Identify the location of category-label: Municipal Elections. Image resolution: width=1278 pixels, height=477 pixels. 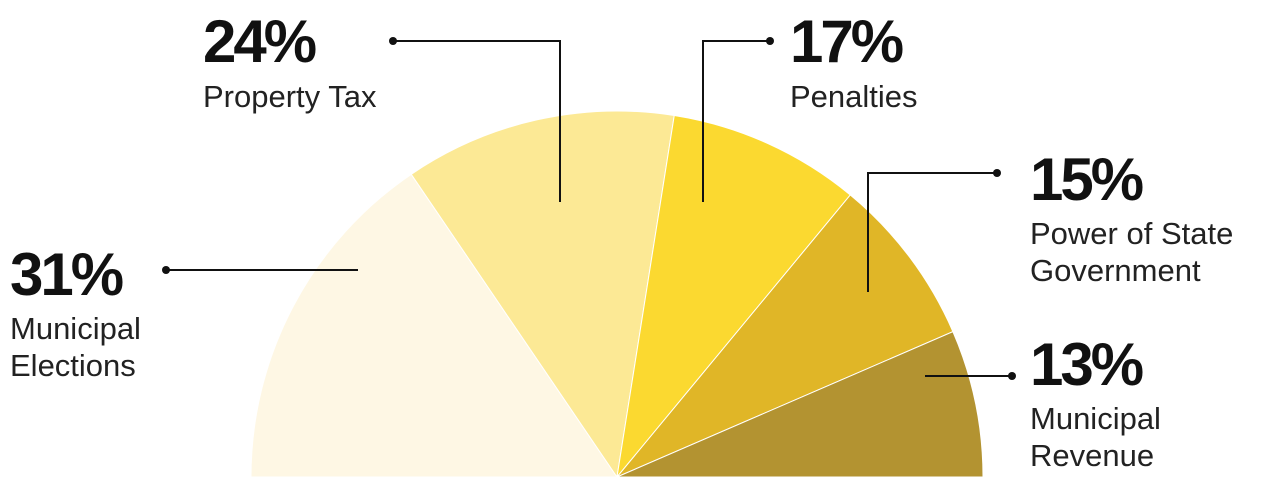
(75, 347).